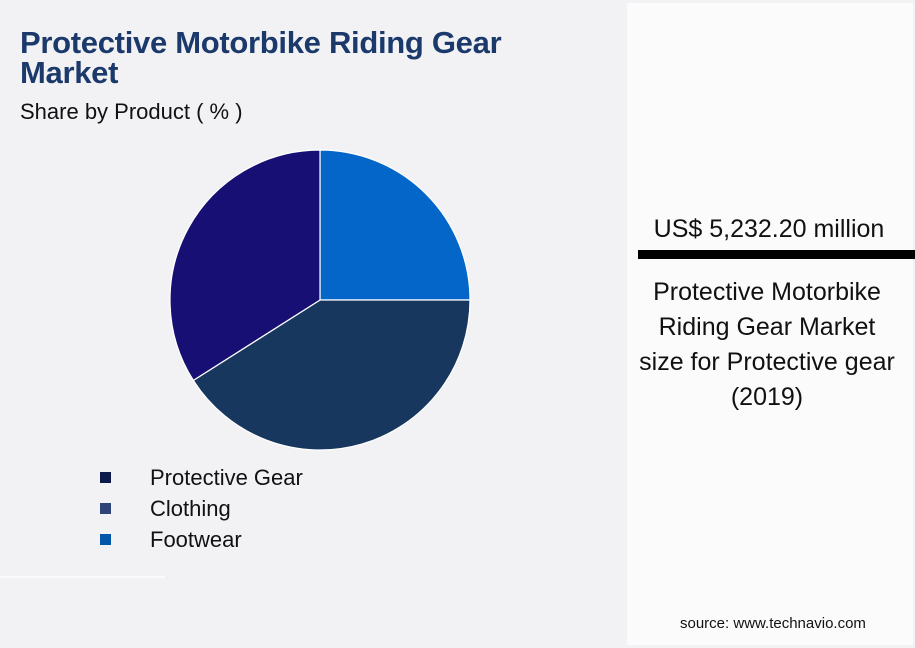  Describe the element at coordinates (331, 375) in the screenshot. I see `pie-slice-clothing` at that location.